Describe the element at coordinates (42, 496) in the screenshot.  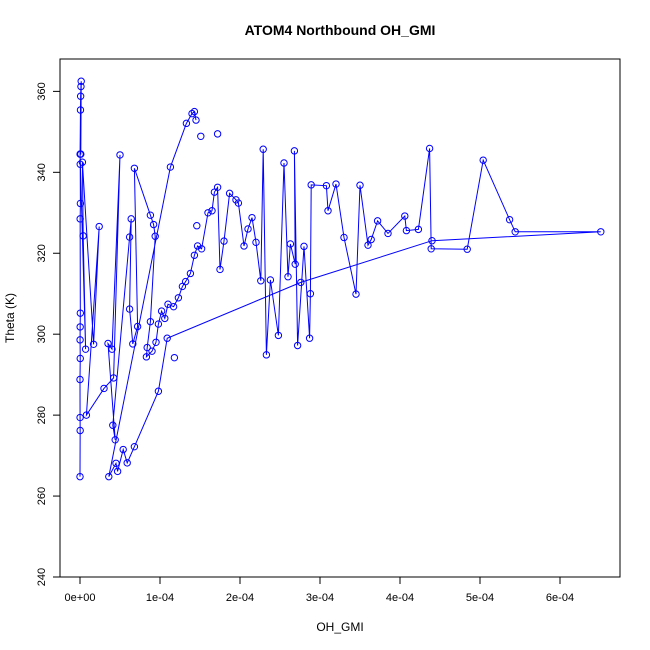
I see `y-tick-label: 260` at that location.